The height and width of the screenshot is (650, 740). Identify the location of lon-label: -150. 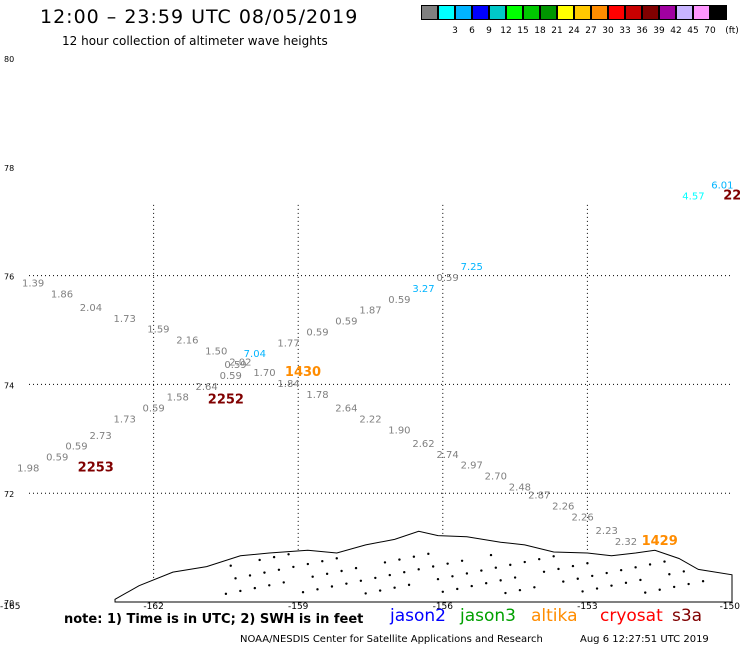
(730, 607).